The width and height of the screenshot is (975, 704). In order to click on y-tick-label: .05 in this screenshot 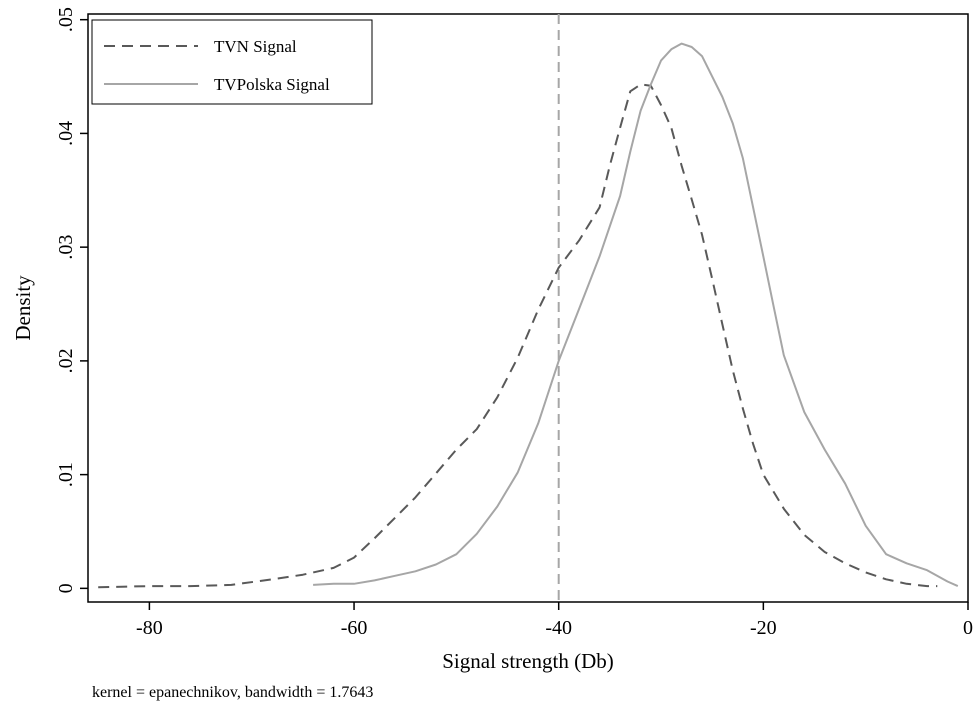, I will do `click(66, 19)`.